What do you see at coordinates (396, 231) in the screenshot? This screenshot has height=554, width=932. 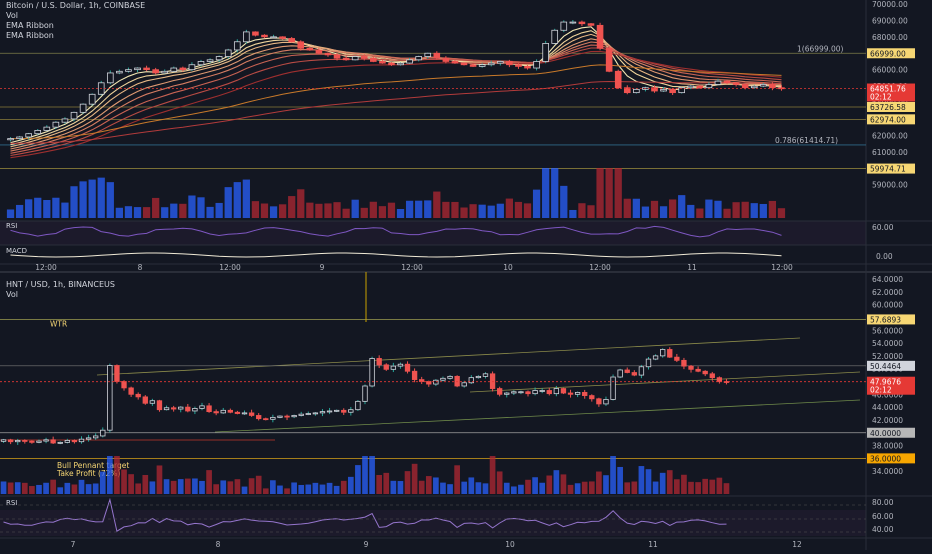 I see `btc-rsi-line` at bounding box center [396, 231].